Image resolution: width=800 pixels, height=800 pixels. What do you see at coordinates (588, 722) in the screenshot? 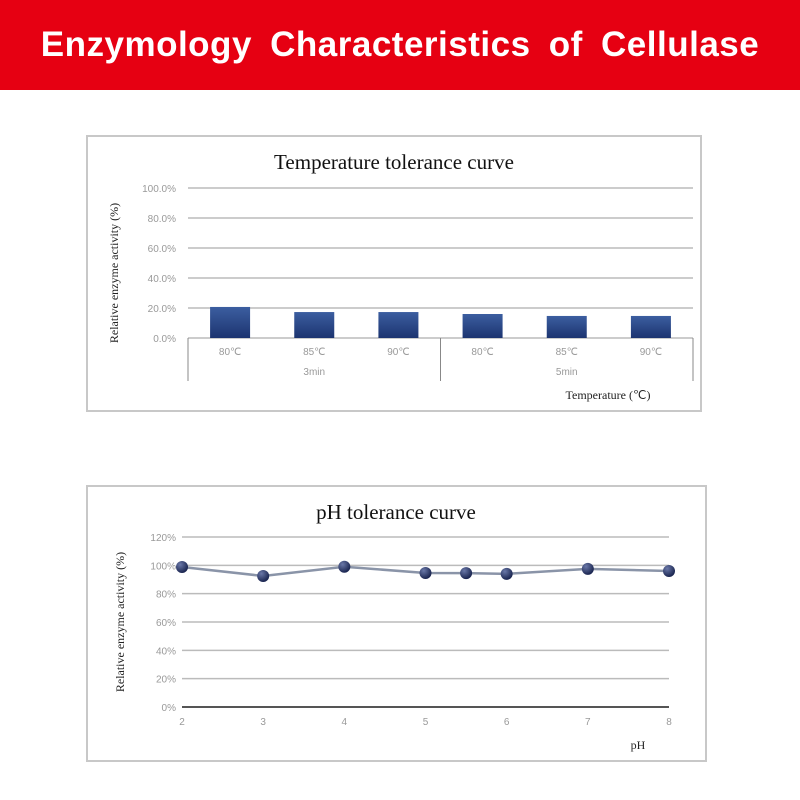
I see `x-tick-label: 7` at bounding box center [588, 722].